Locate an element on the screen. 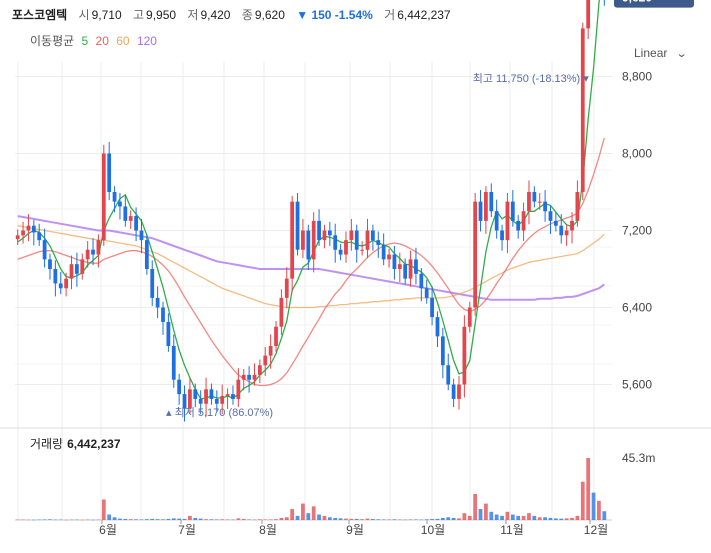 The image size is (711, 553). x-tick-label: 6월 is located at coordinates (108, 530).